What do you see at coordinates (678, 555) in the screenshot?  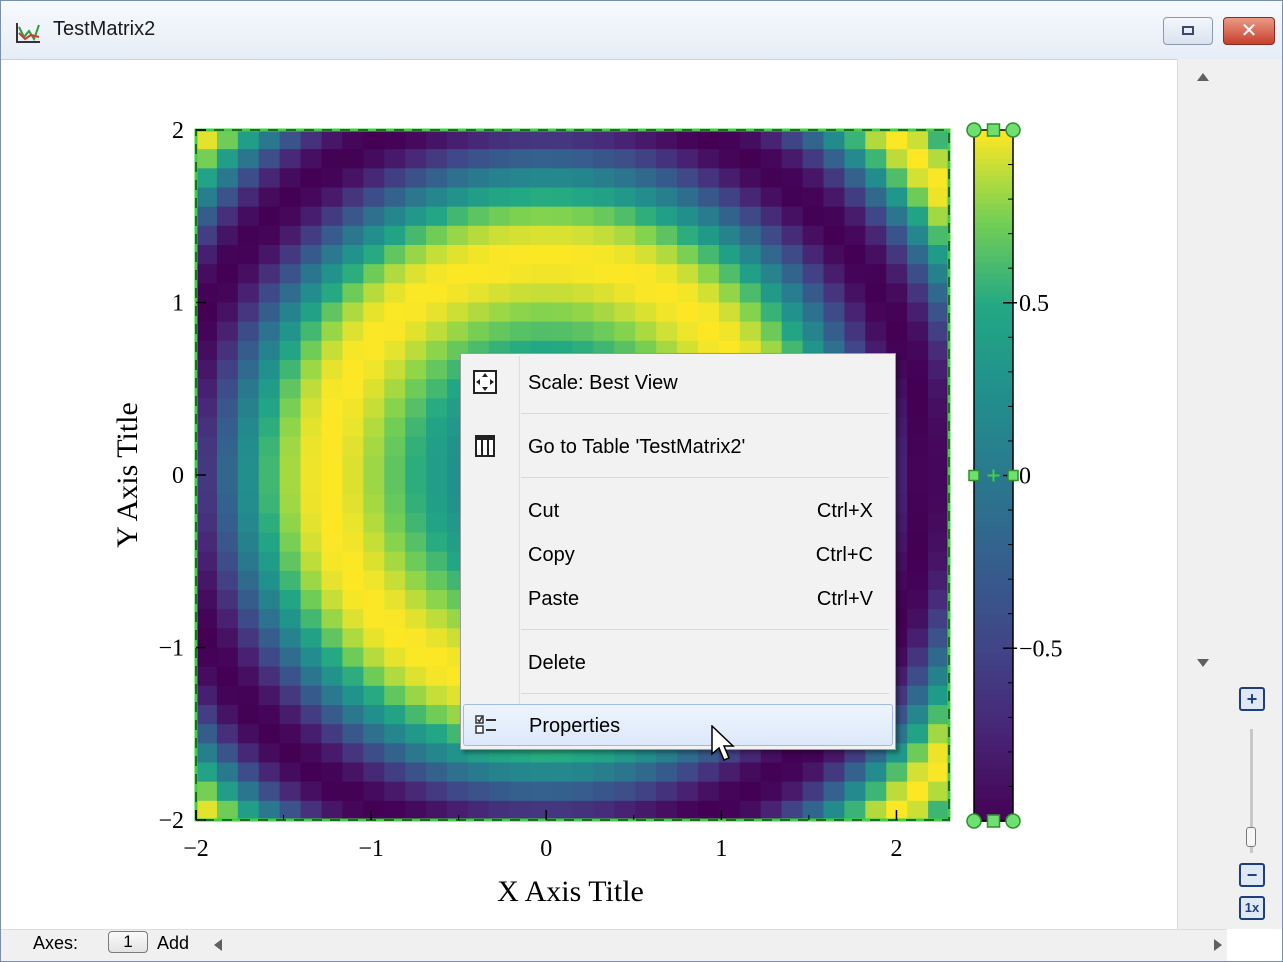 I see `menu-item-copy: Copy Ctrl+C` at bounding box center [678, 555].